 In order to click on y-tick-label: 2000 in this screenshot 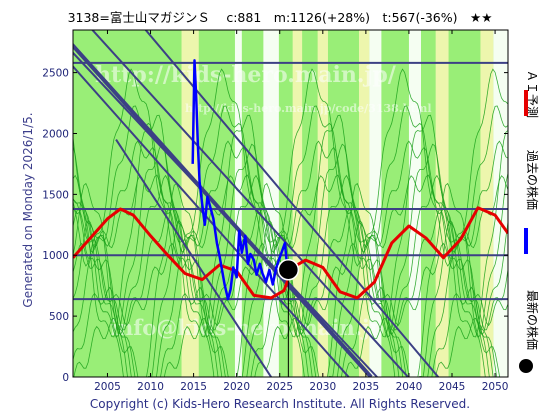, I will do `click(55, 134)`.